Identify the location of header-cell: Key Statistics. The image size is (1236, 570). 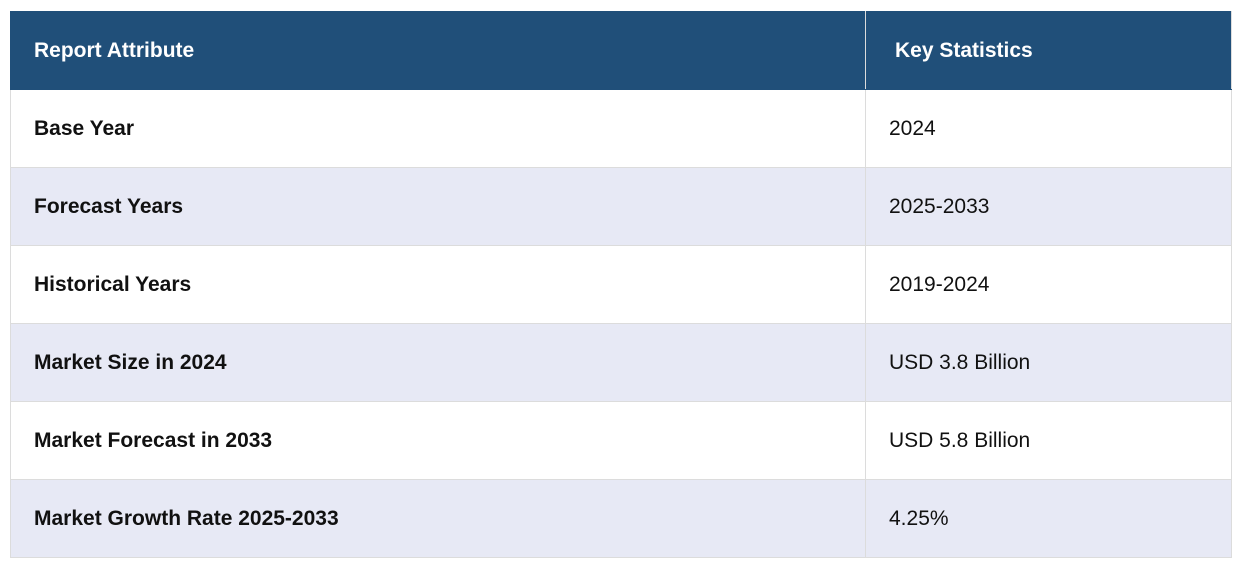
(1048, 50).